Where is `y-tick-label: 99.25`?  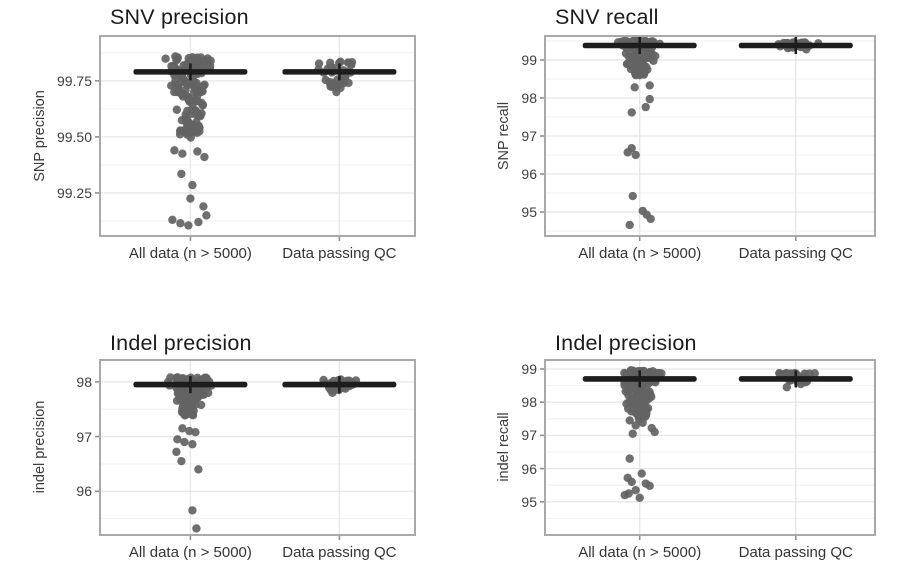 y-tick-label: 99.25 is located at coordinates (74, 192).